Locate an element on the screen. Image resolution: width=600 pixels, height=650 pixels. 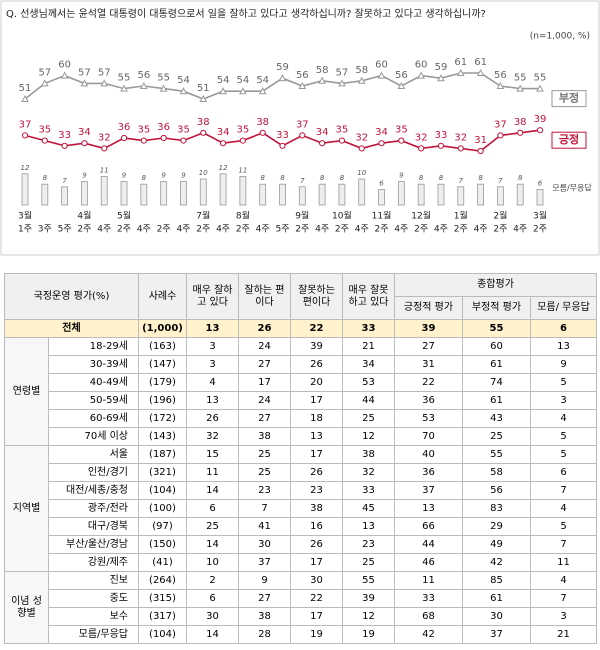
data-label: 35 is located at coordinates (401, 130).